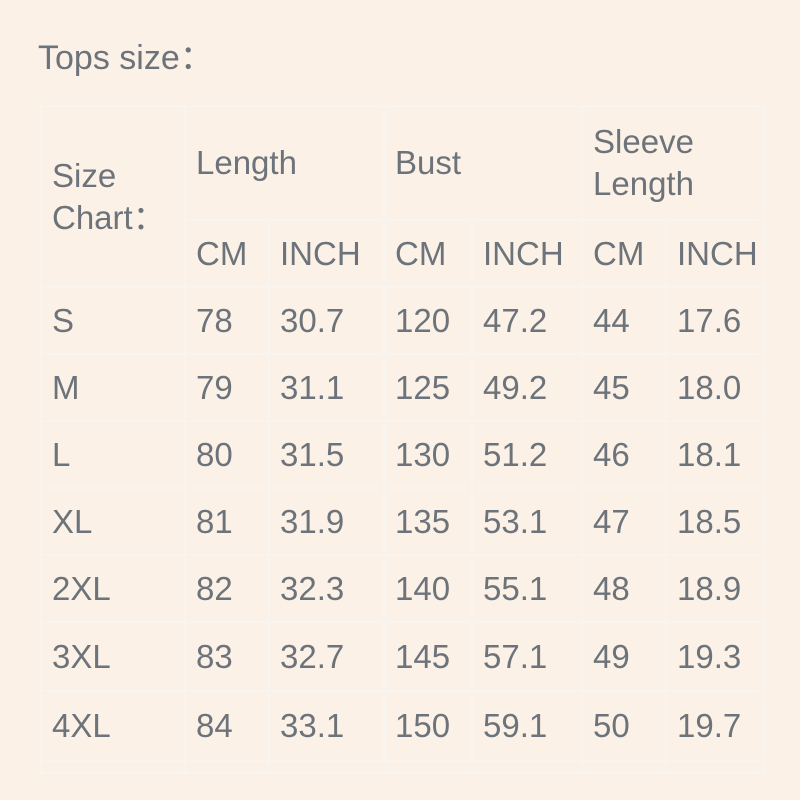 The height and width of the screenshot is (800, 800). I want to click on table-row-3xl: 3XL 83 32.7 145 57.1 49 19.3, so click(403, 656).